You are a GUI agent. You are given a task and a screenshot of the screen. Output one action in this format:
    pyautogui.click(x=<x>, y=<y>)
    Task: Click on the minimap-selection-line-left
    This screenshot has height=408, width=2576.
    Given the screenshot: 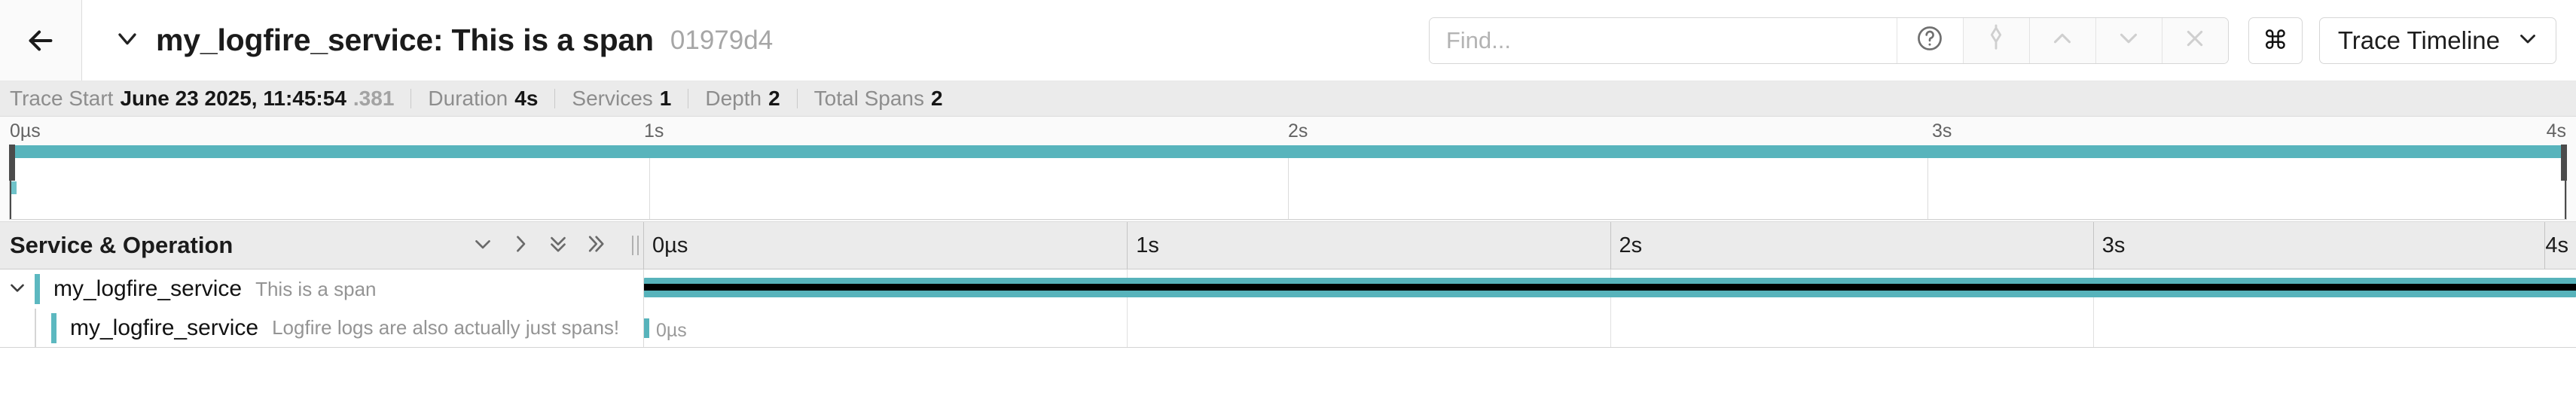 What is the action you would take?
    pyautogui.click(x=11, y=200)
    